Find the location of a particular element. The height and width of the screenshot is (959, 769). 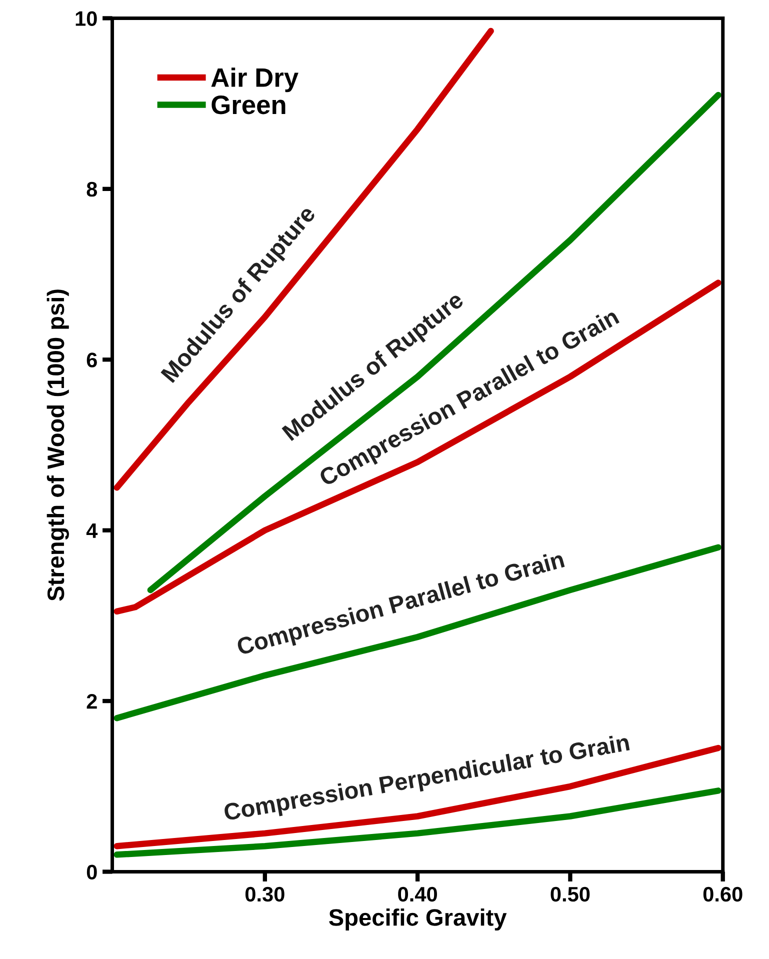

x-tick-label: 0.30 is located at coordinates (264, 894).